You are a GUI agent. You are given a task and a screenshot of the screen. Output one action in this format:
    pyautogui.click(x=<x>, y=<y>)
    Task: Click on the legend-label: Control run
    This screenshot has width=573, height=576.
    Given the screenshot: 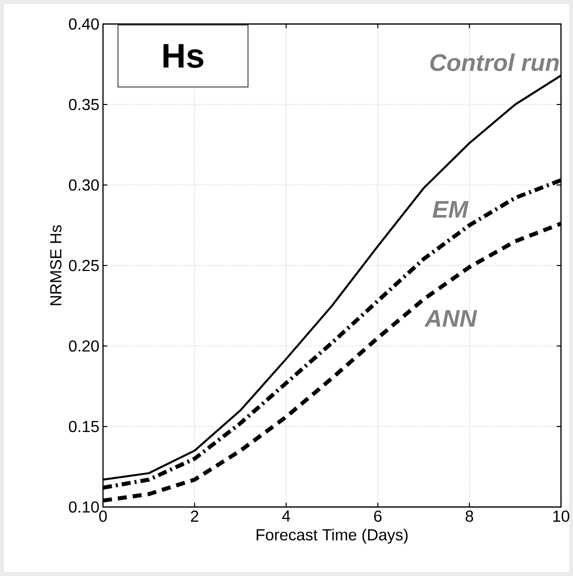 What is the action you would take?
    pyautogui.click(x=494, y=62)
    